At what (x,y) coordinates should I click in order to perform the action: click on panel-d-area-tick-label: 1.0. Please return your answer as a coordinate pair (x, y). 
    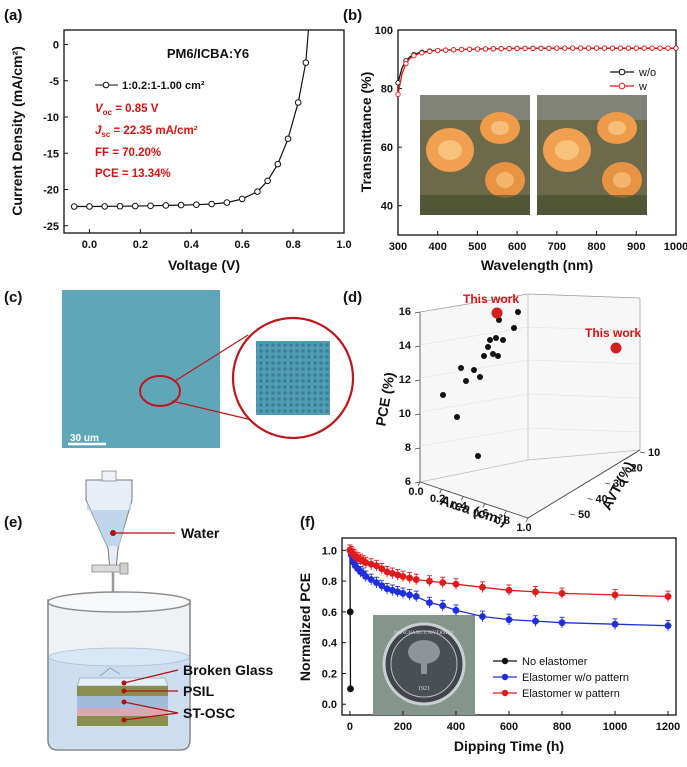
    Looking at the image, I should click on (523, 528).